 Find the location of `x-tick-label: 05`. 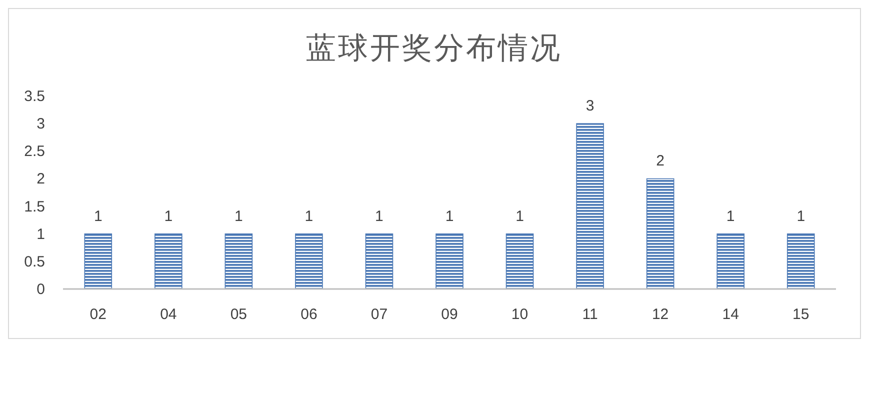

x-tick-label: 05 is located at coordinates (239, 314).